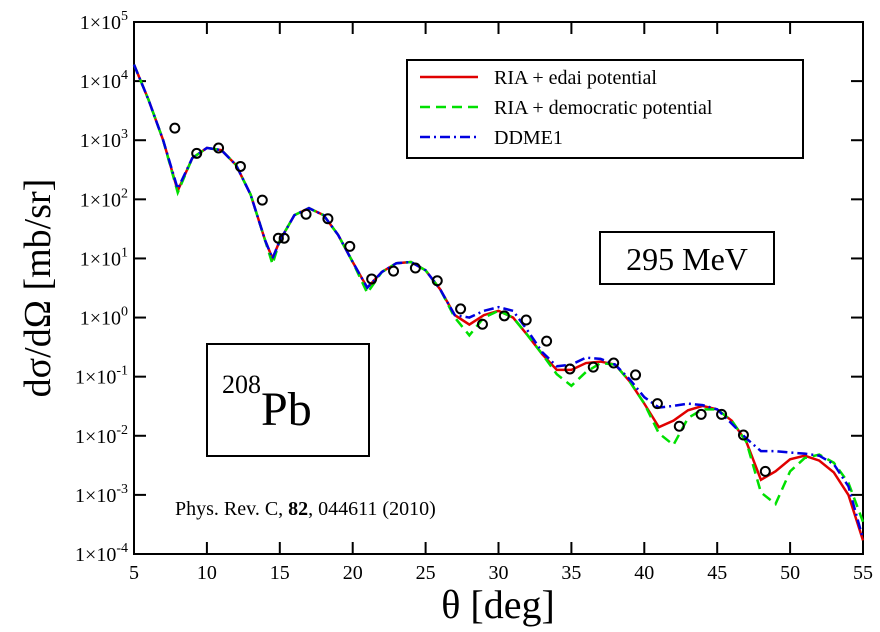  Describe the element at coordinates (372, 509) in the screenshot. I see `citation-suffix: , 044611 (2010)` at that location.